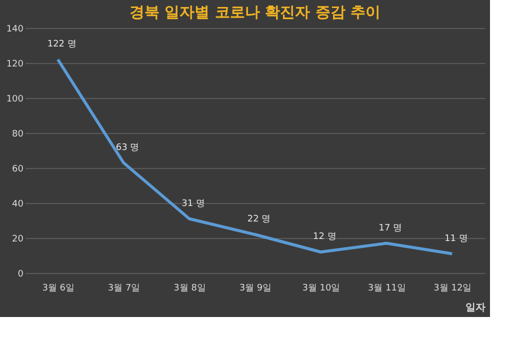  I want to click on data-label: 22 명, so click(259, 219).